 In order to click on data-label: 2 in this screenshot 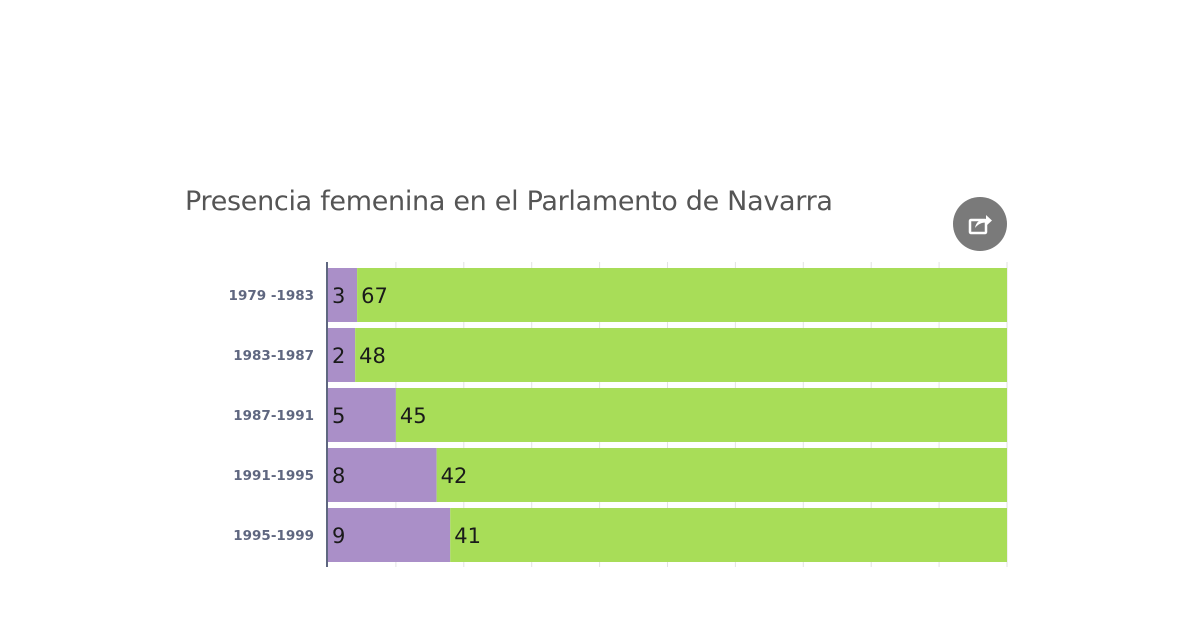, I will do `click(338, 356)`.